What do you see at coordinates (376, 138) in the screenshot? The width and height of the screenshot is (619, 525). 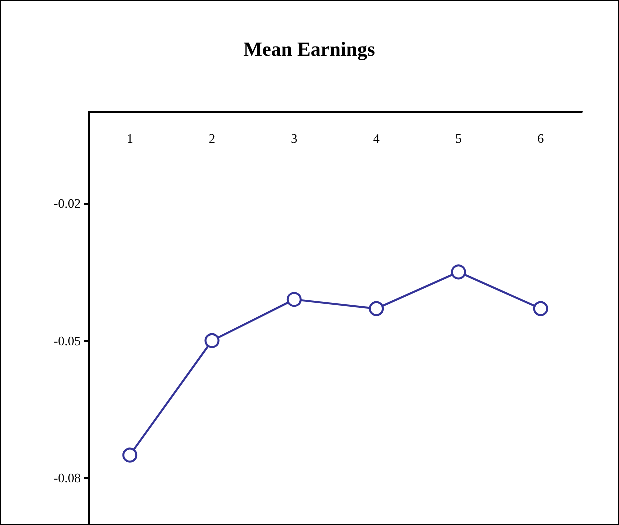 I see `x-tick-label: 4` at bounding box center [376, 138].